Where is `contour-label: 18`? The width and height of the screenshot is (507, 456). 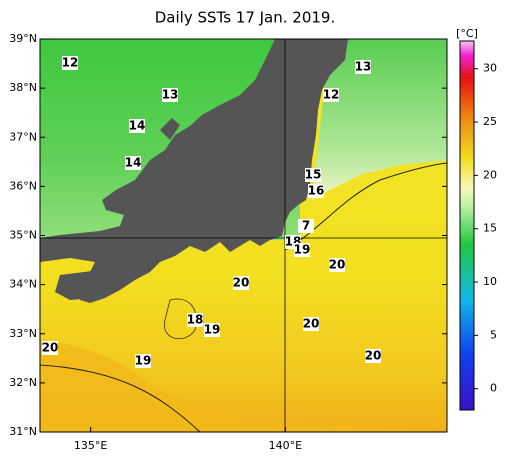 contour-label: 18 is located at coordinates (195, 320).